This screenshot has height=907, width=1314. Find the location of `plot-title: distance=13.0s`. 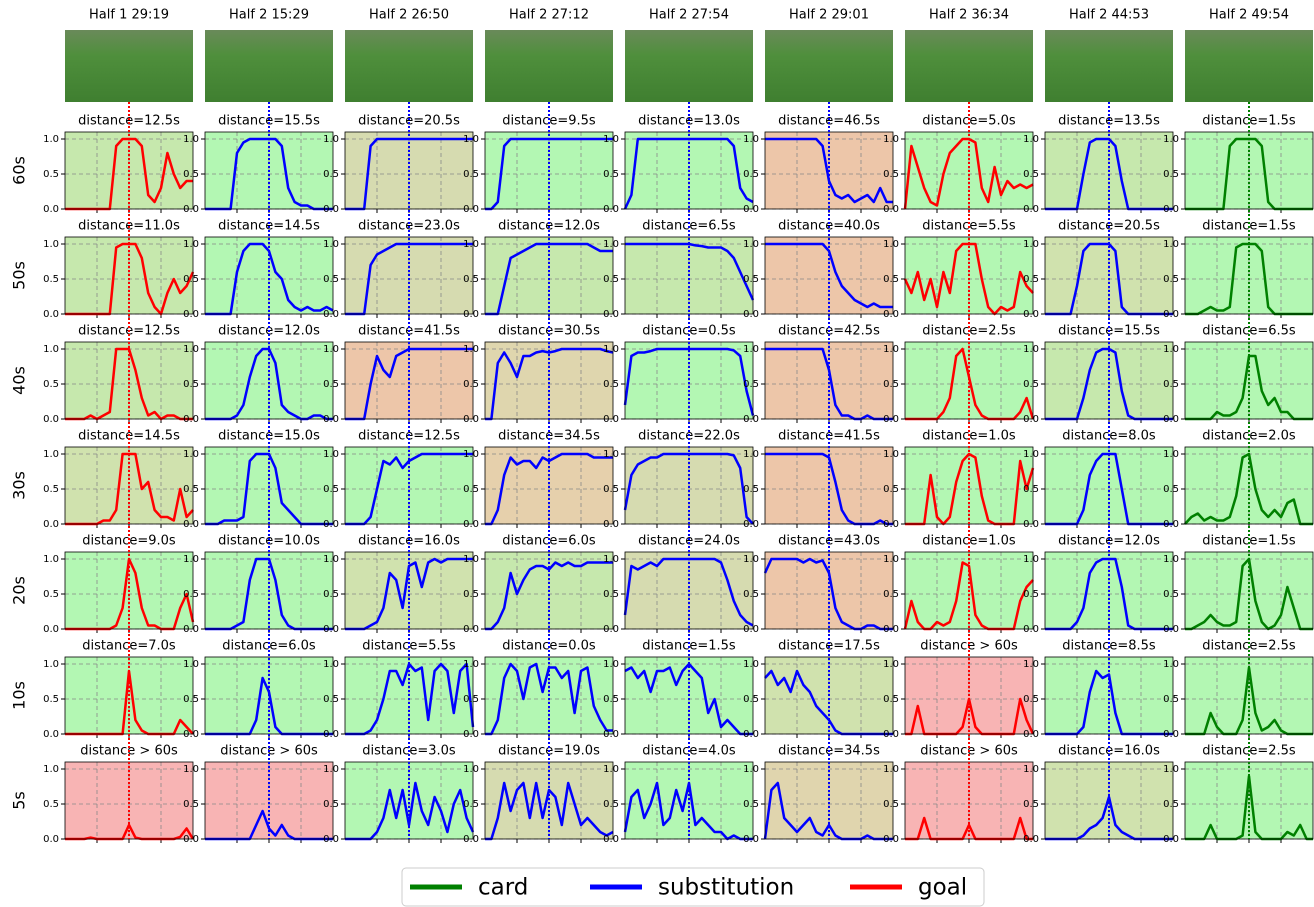

plot-title: distance=13.0s is located at coordinates (689, 121).